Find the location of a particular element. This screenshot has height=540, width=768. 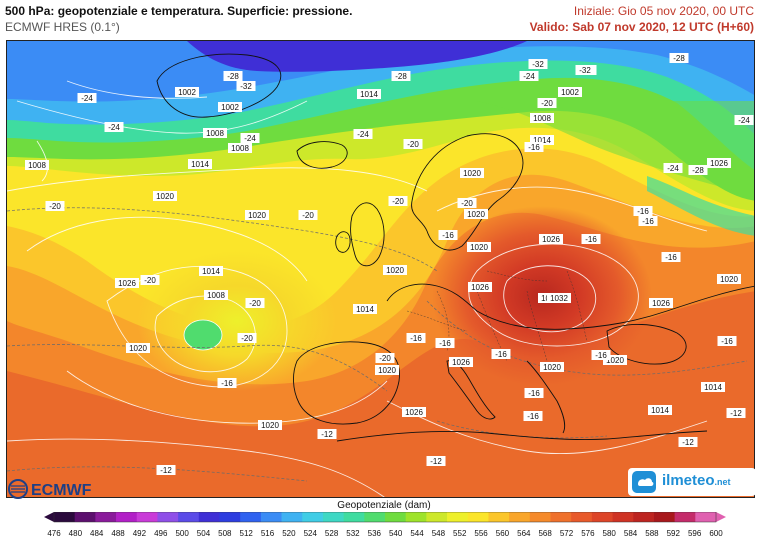

legend-tick-label: 528 is located at coordinates (332, 533).